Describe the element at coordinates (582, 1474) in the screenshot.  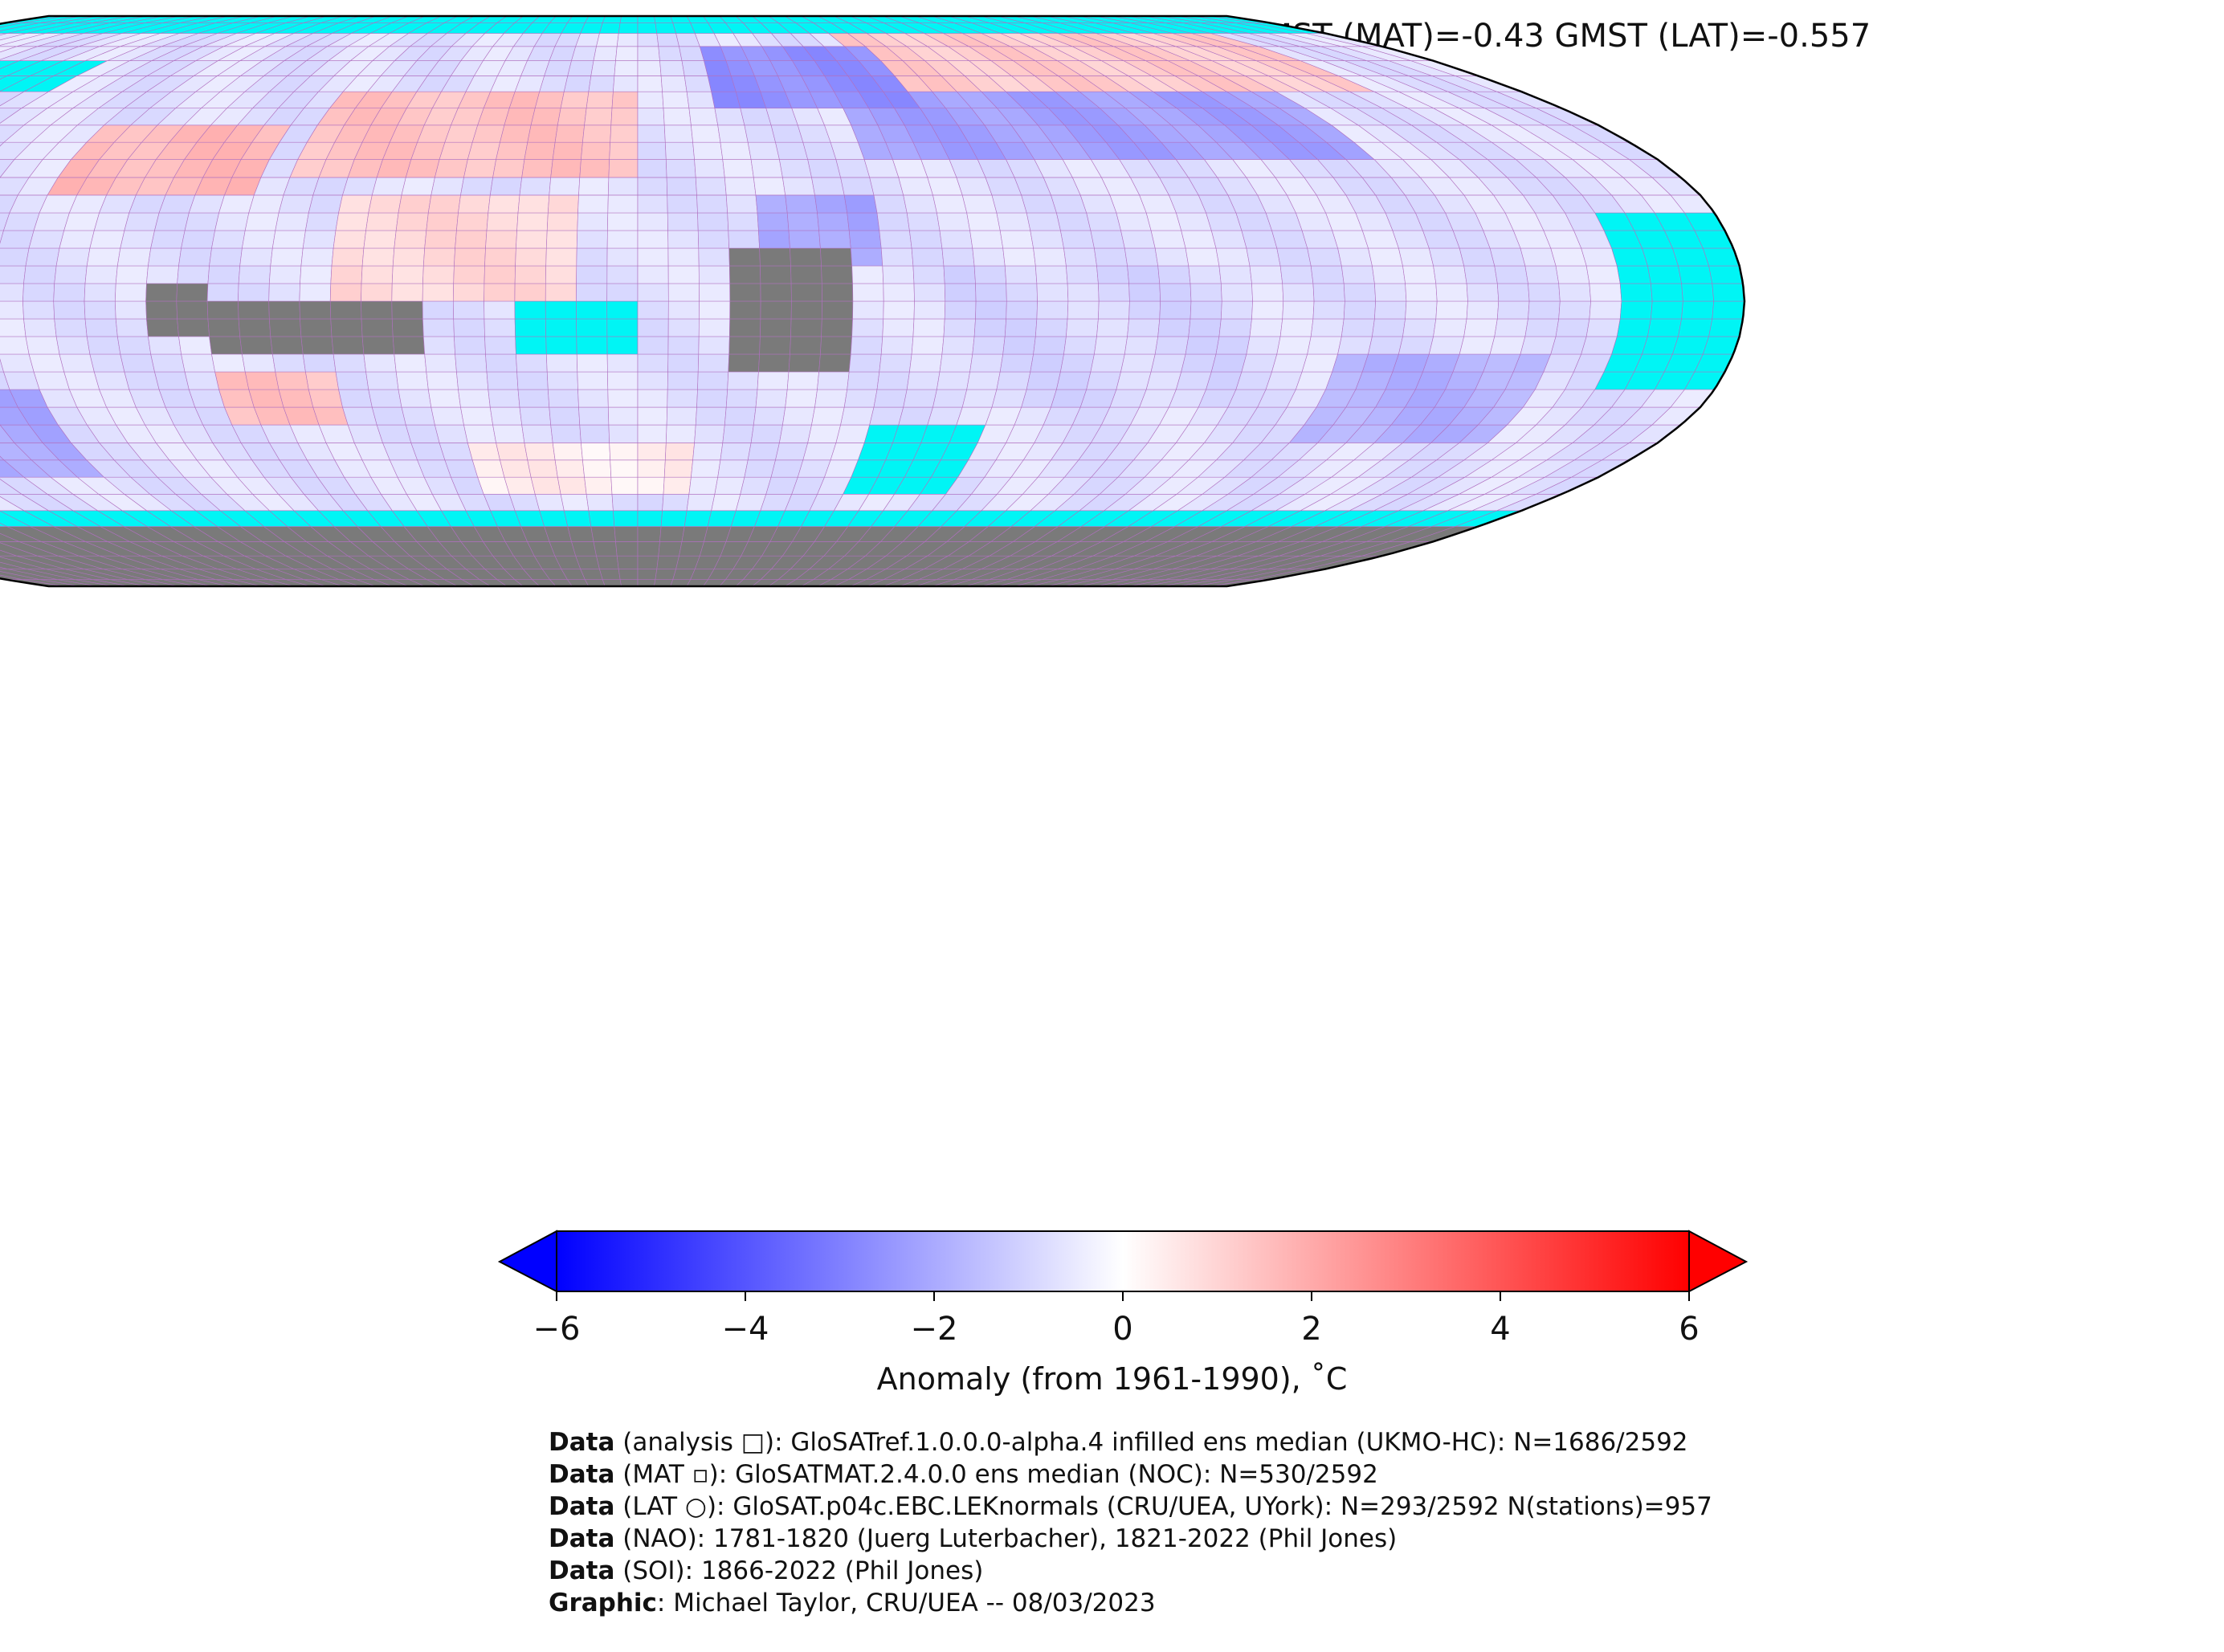
I see `credit-line-label: Data` at that location.